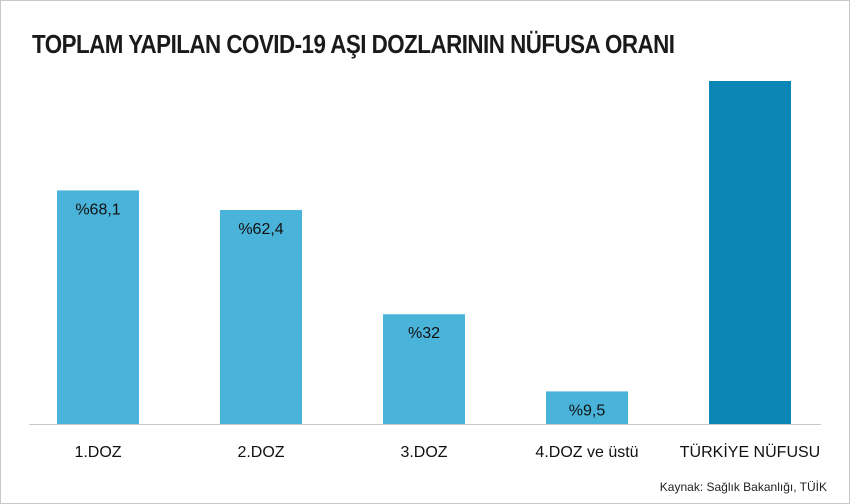 The image size is (850, 504). Describe the element at coordinates (97, 452) in the screenshot. I see `category-label-1: 1.DOZ` at that location.